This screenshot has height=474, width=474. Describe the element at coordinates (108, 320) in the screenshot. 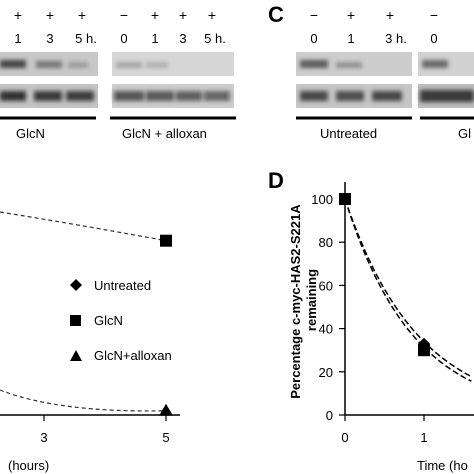

I see `legend-label: GlcN` at that location.